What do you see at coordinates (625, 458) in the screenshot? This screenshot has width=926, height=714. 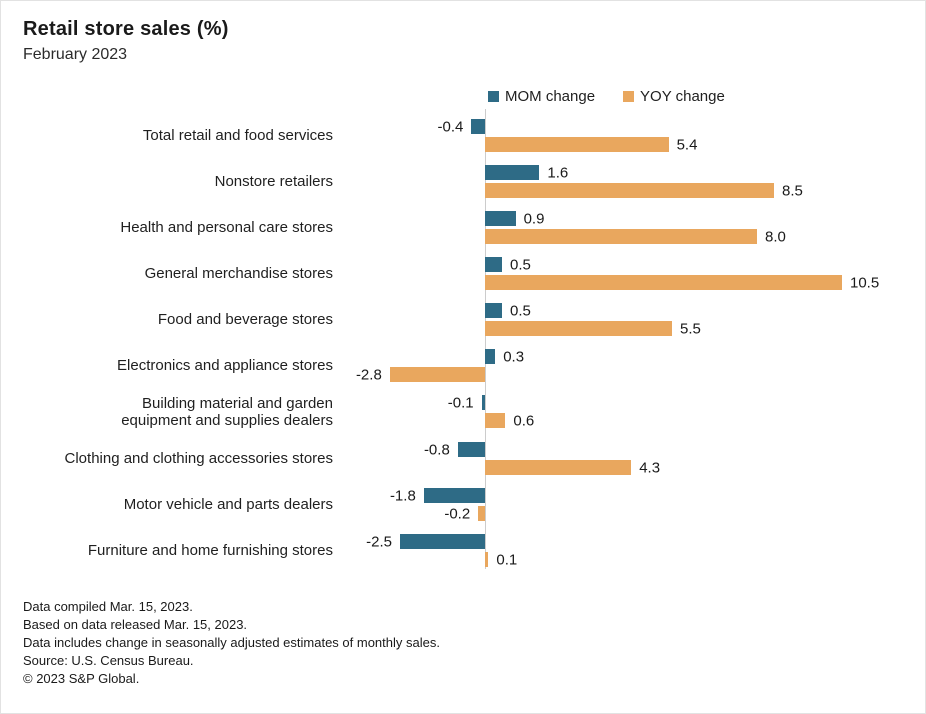 I see `plot-area: -0.8 4.3` at bounding box center [625, 458].